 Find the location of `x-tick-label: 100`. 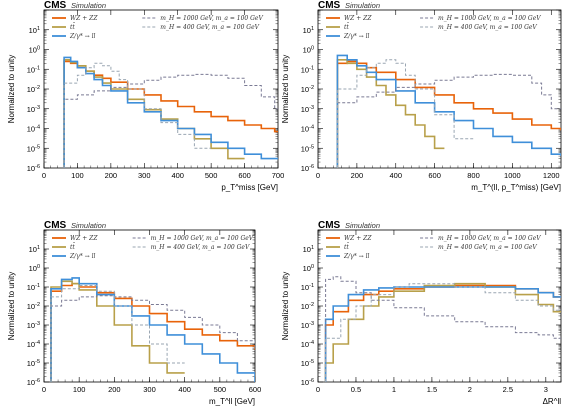

x-tick-label: 100 is located at coordinates (79, 389).